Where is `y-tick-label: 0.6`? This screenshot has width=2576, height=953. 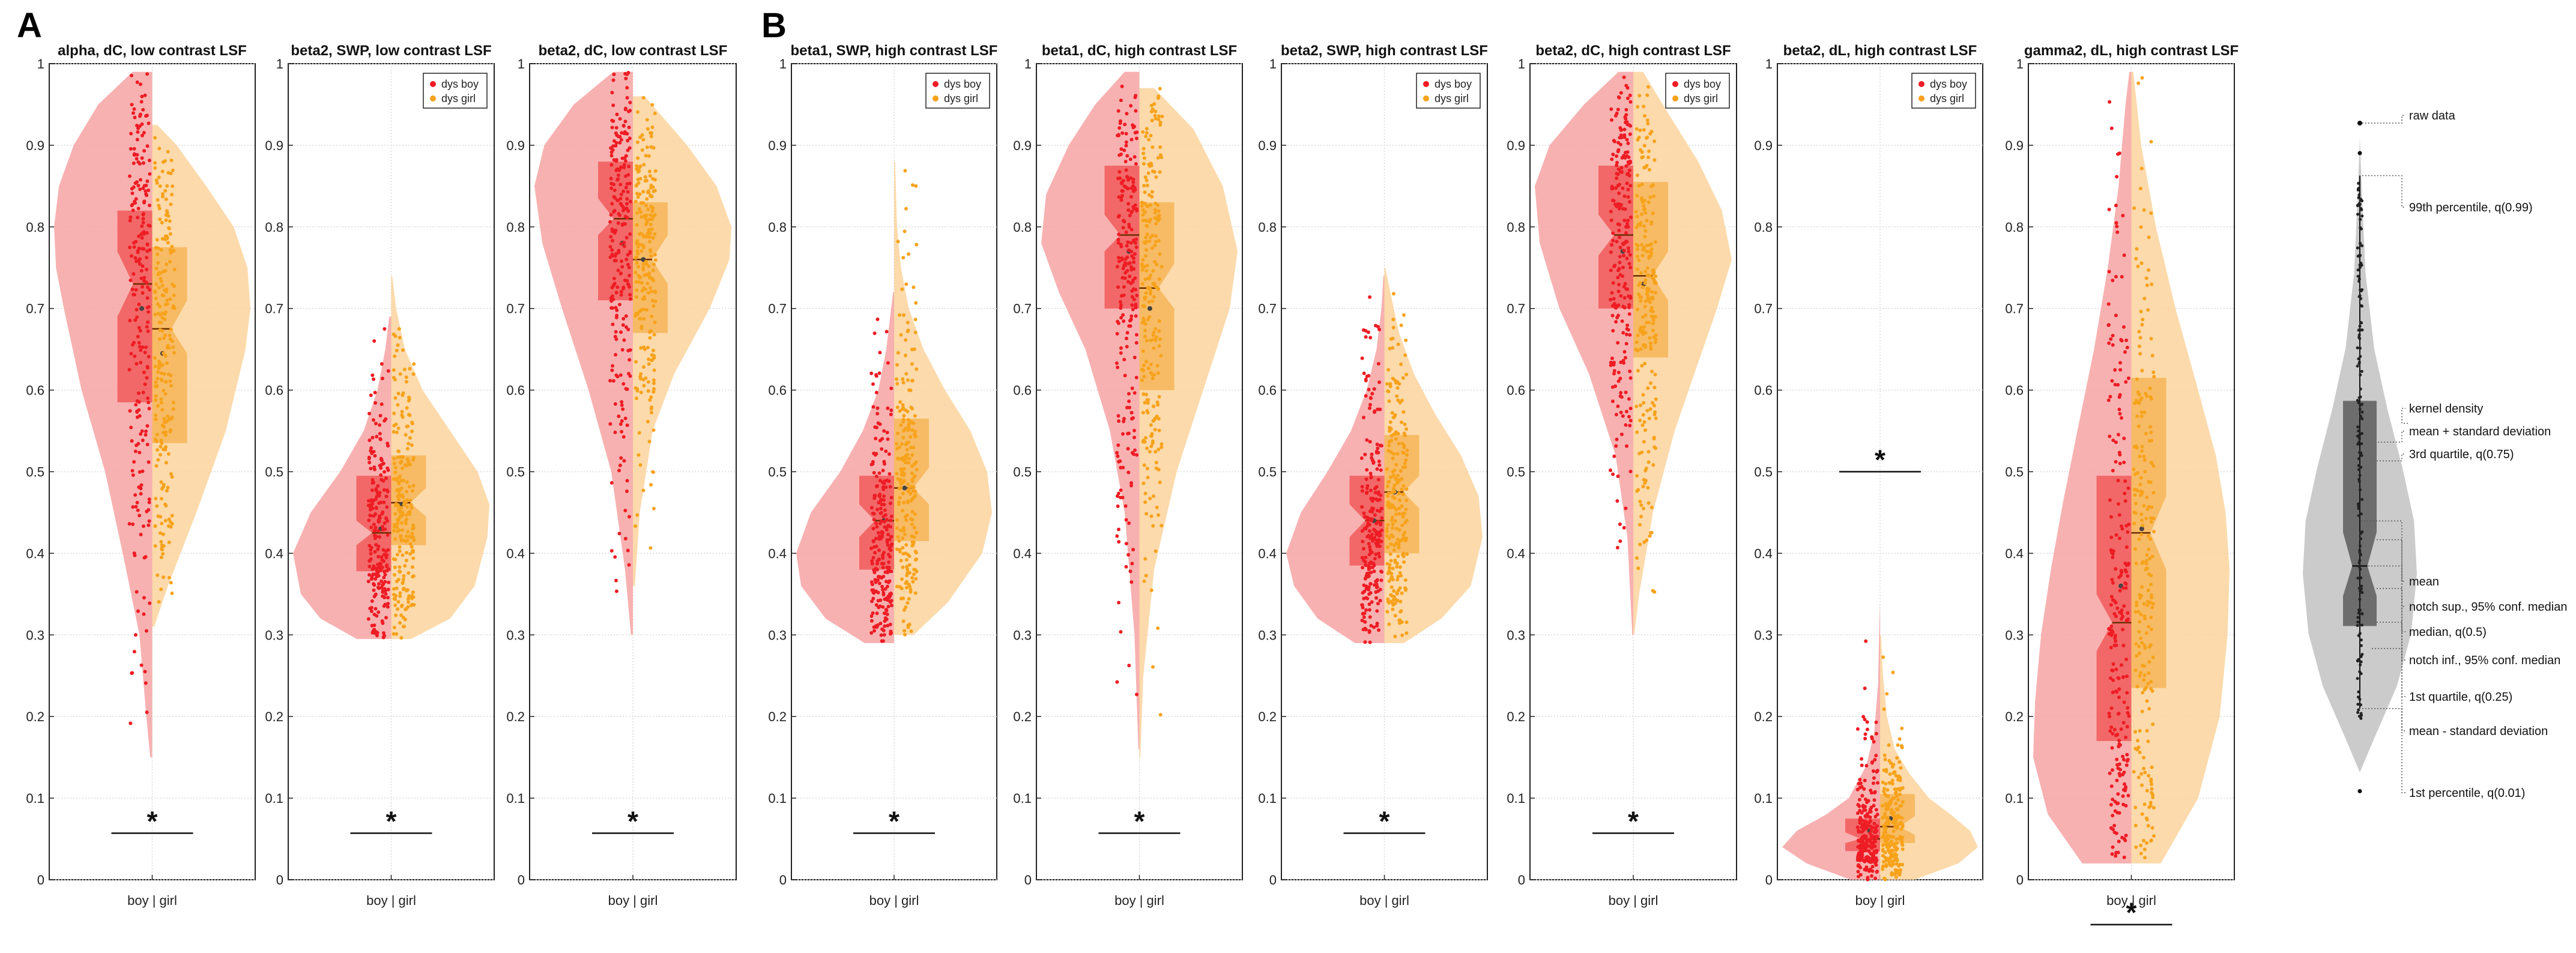
y-tick-label: 0.6 is located at coordinates (35, 390).